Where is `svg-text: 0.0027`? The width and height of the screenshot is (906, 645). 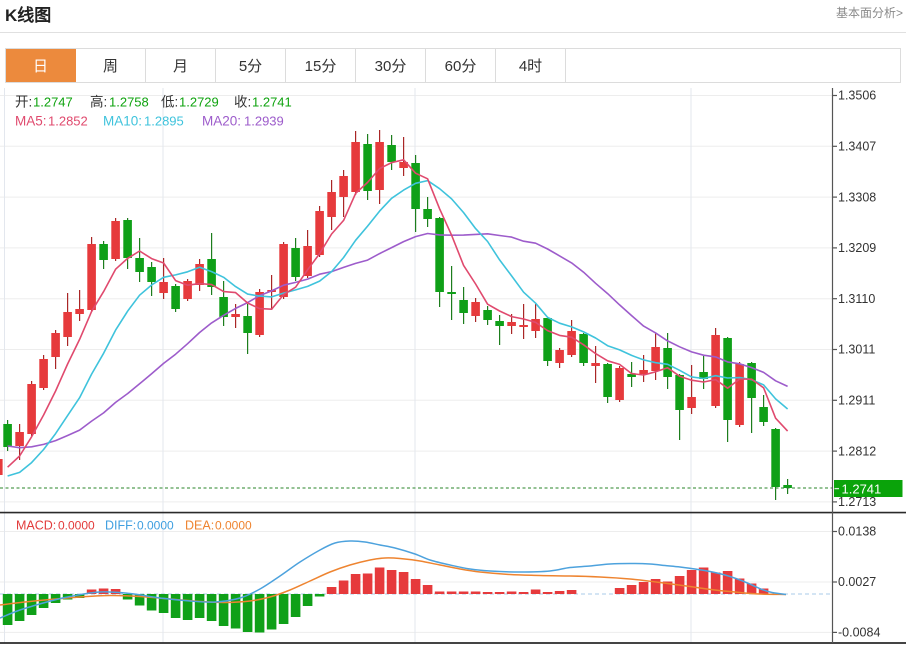 svg-text: 0.0027 is located at coordinates (857, 582).